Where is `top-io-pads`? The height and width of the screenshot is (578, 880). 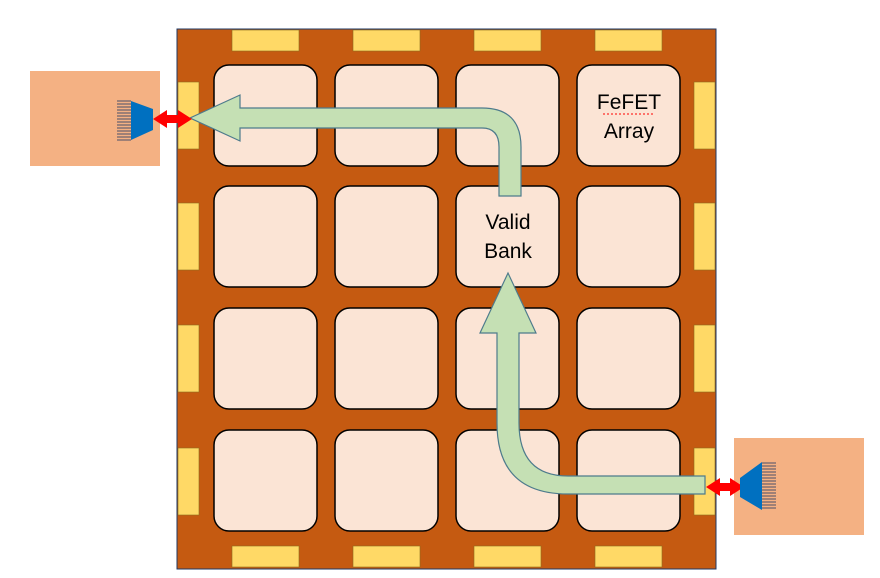 top-io-pads is located at coordinates (447, 40).